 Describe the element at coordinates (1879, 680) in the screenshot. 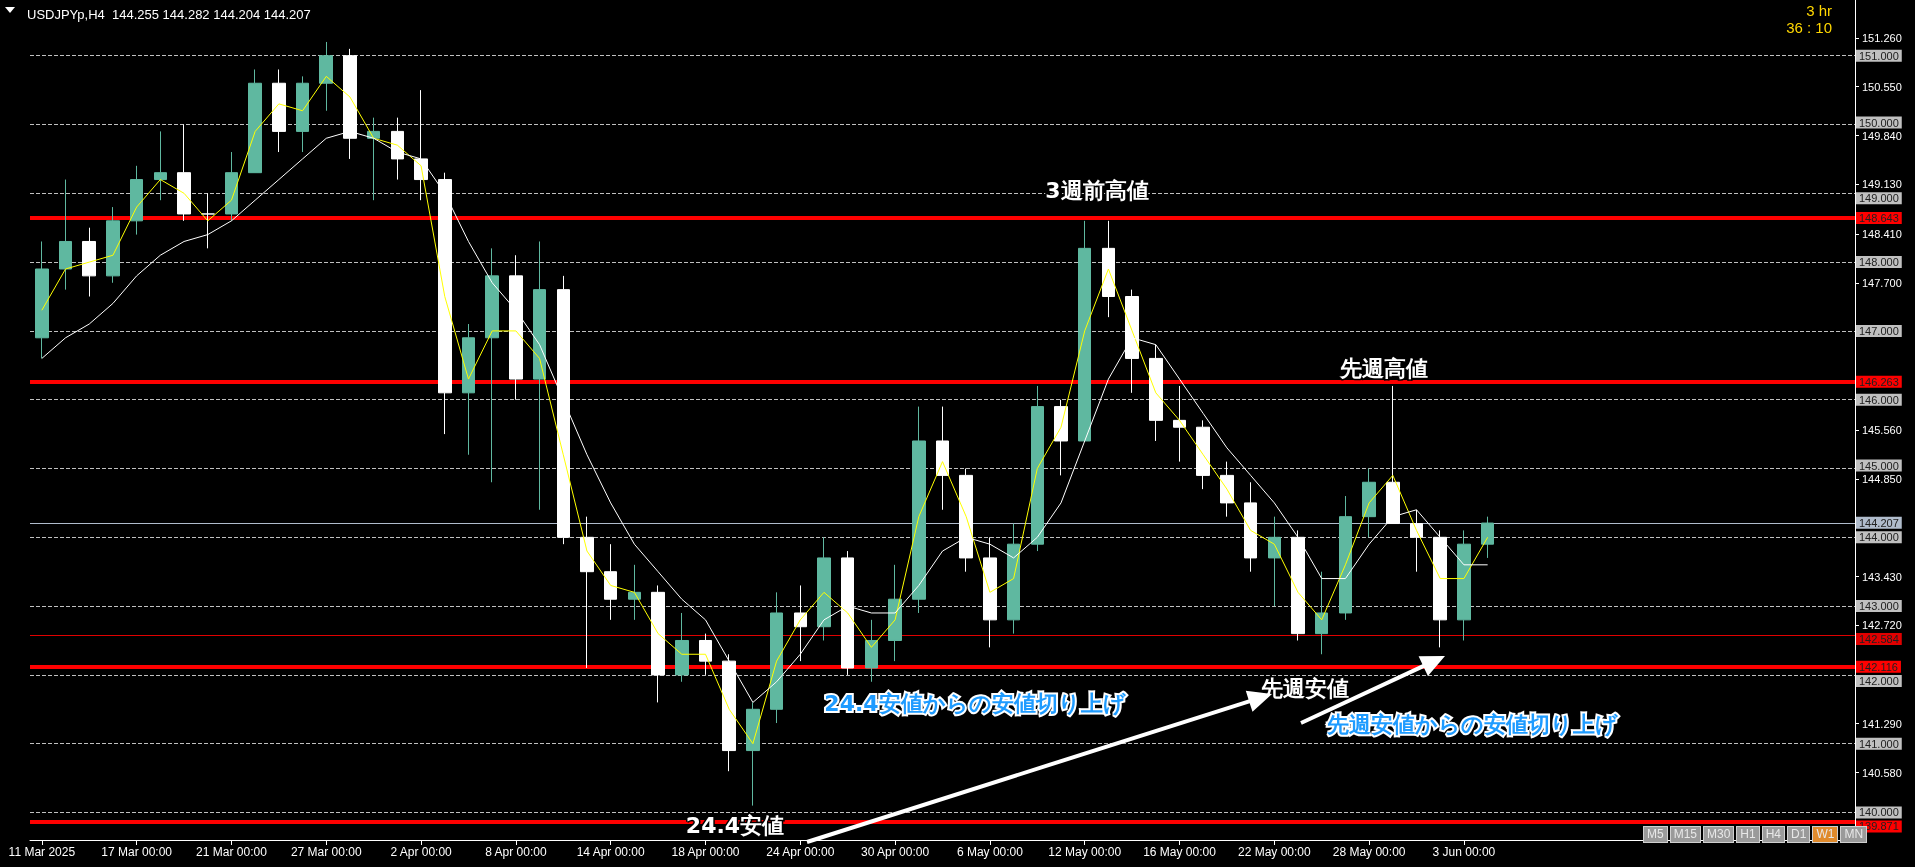

I see `ref-line-label: 142.000` at that location.